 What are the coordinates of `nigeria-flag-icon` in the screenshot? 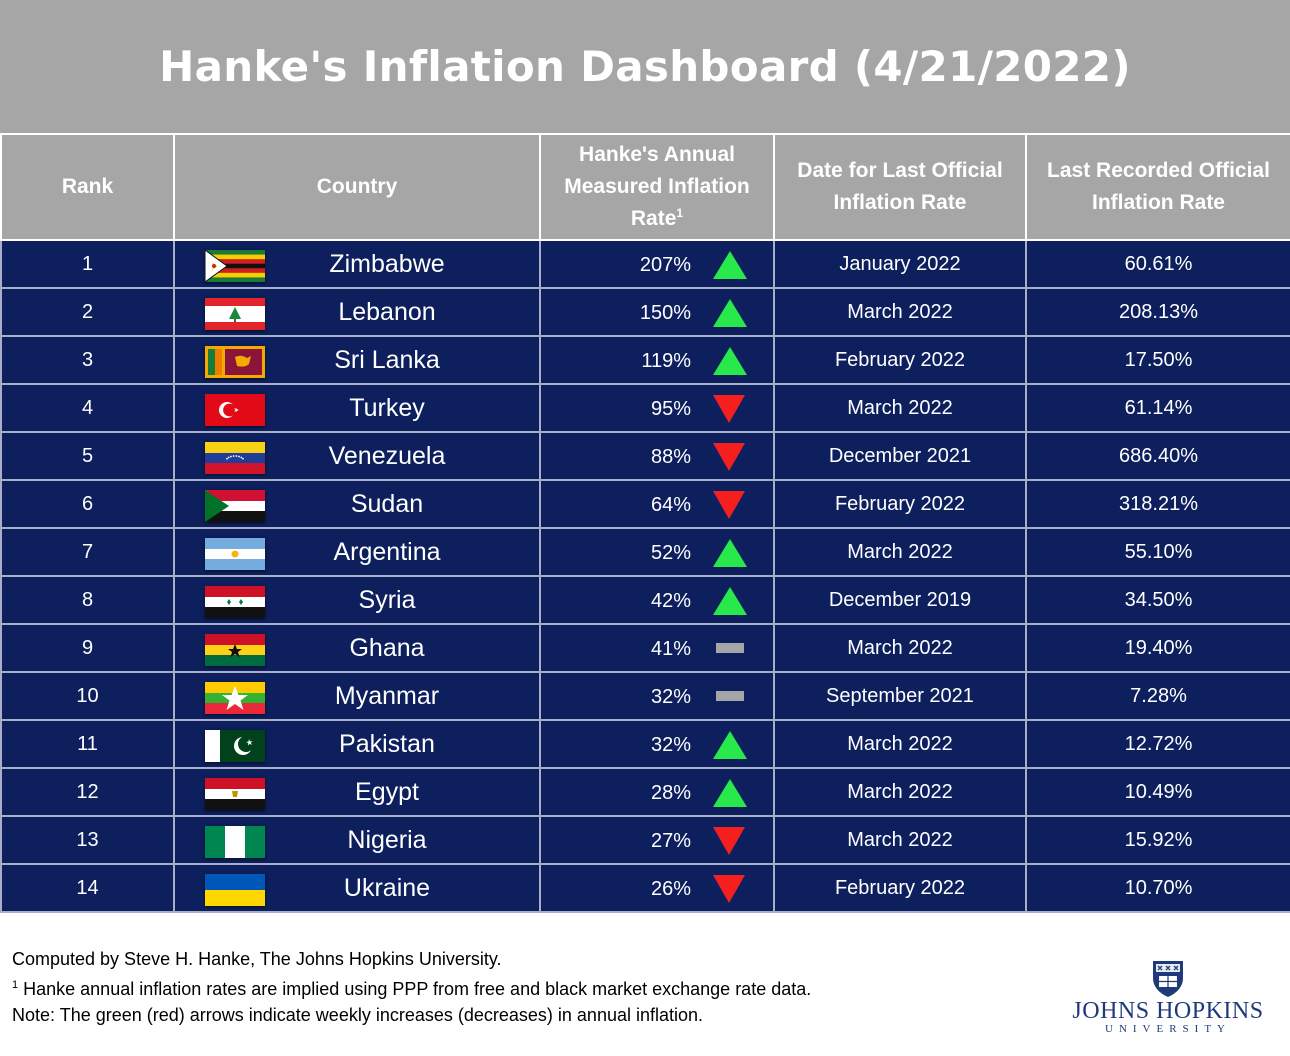 It's located at (235, 842).